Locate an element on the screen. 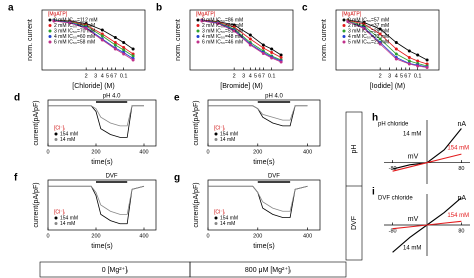  series-label: 14 mM is located at coordinates (412, 135).